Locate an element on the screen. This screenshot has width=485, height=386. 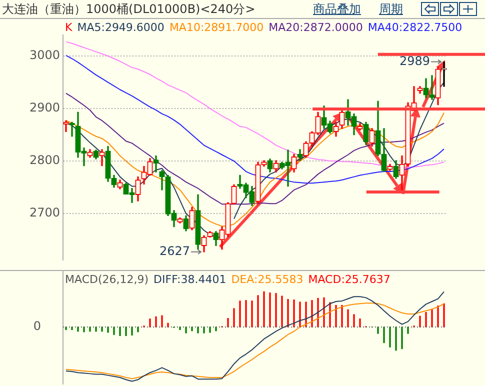
text: K is located at coordinates (68, 27).